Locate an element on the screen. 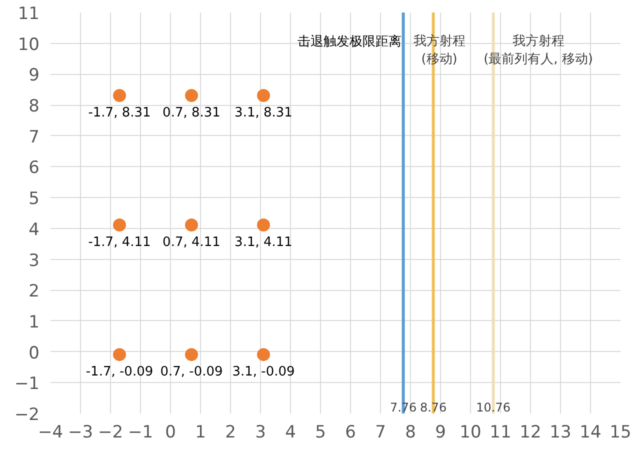 This screenshot has height=458, width=640. y-tick-label: 2 is located at coordinates (34, 292).